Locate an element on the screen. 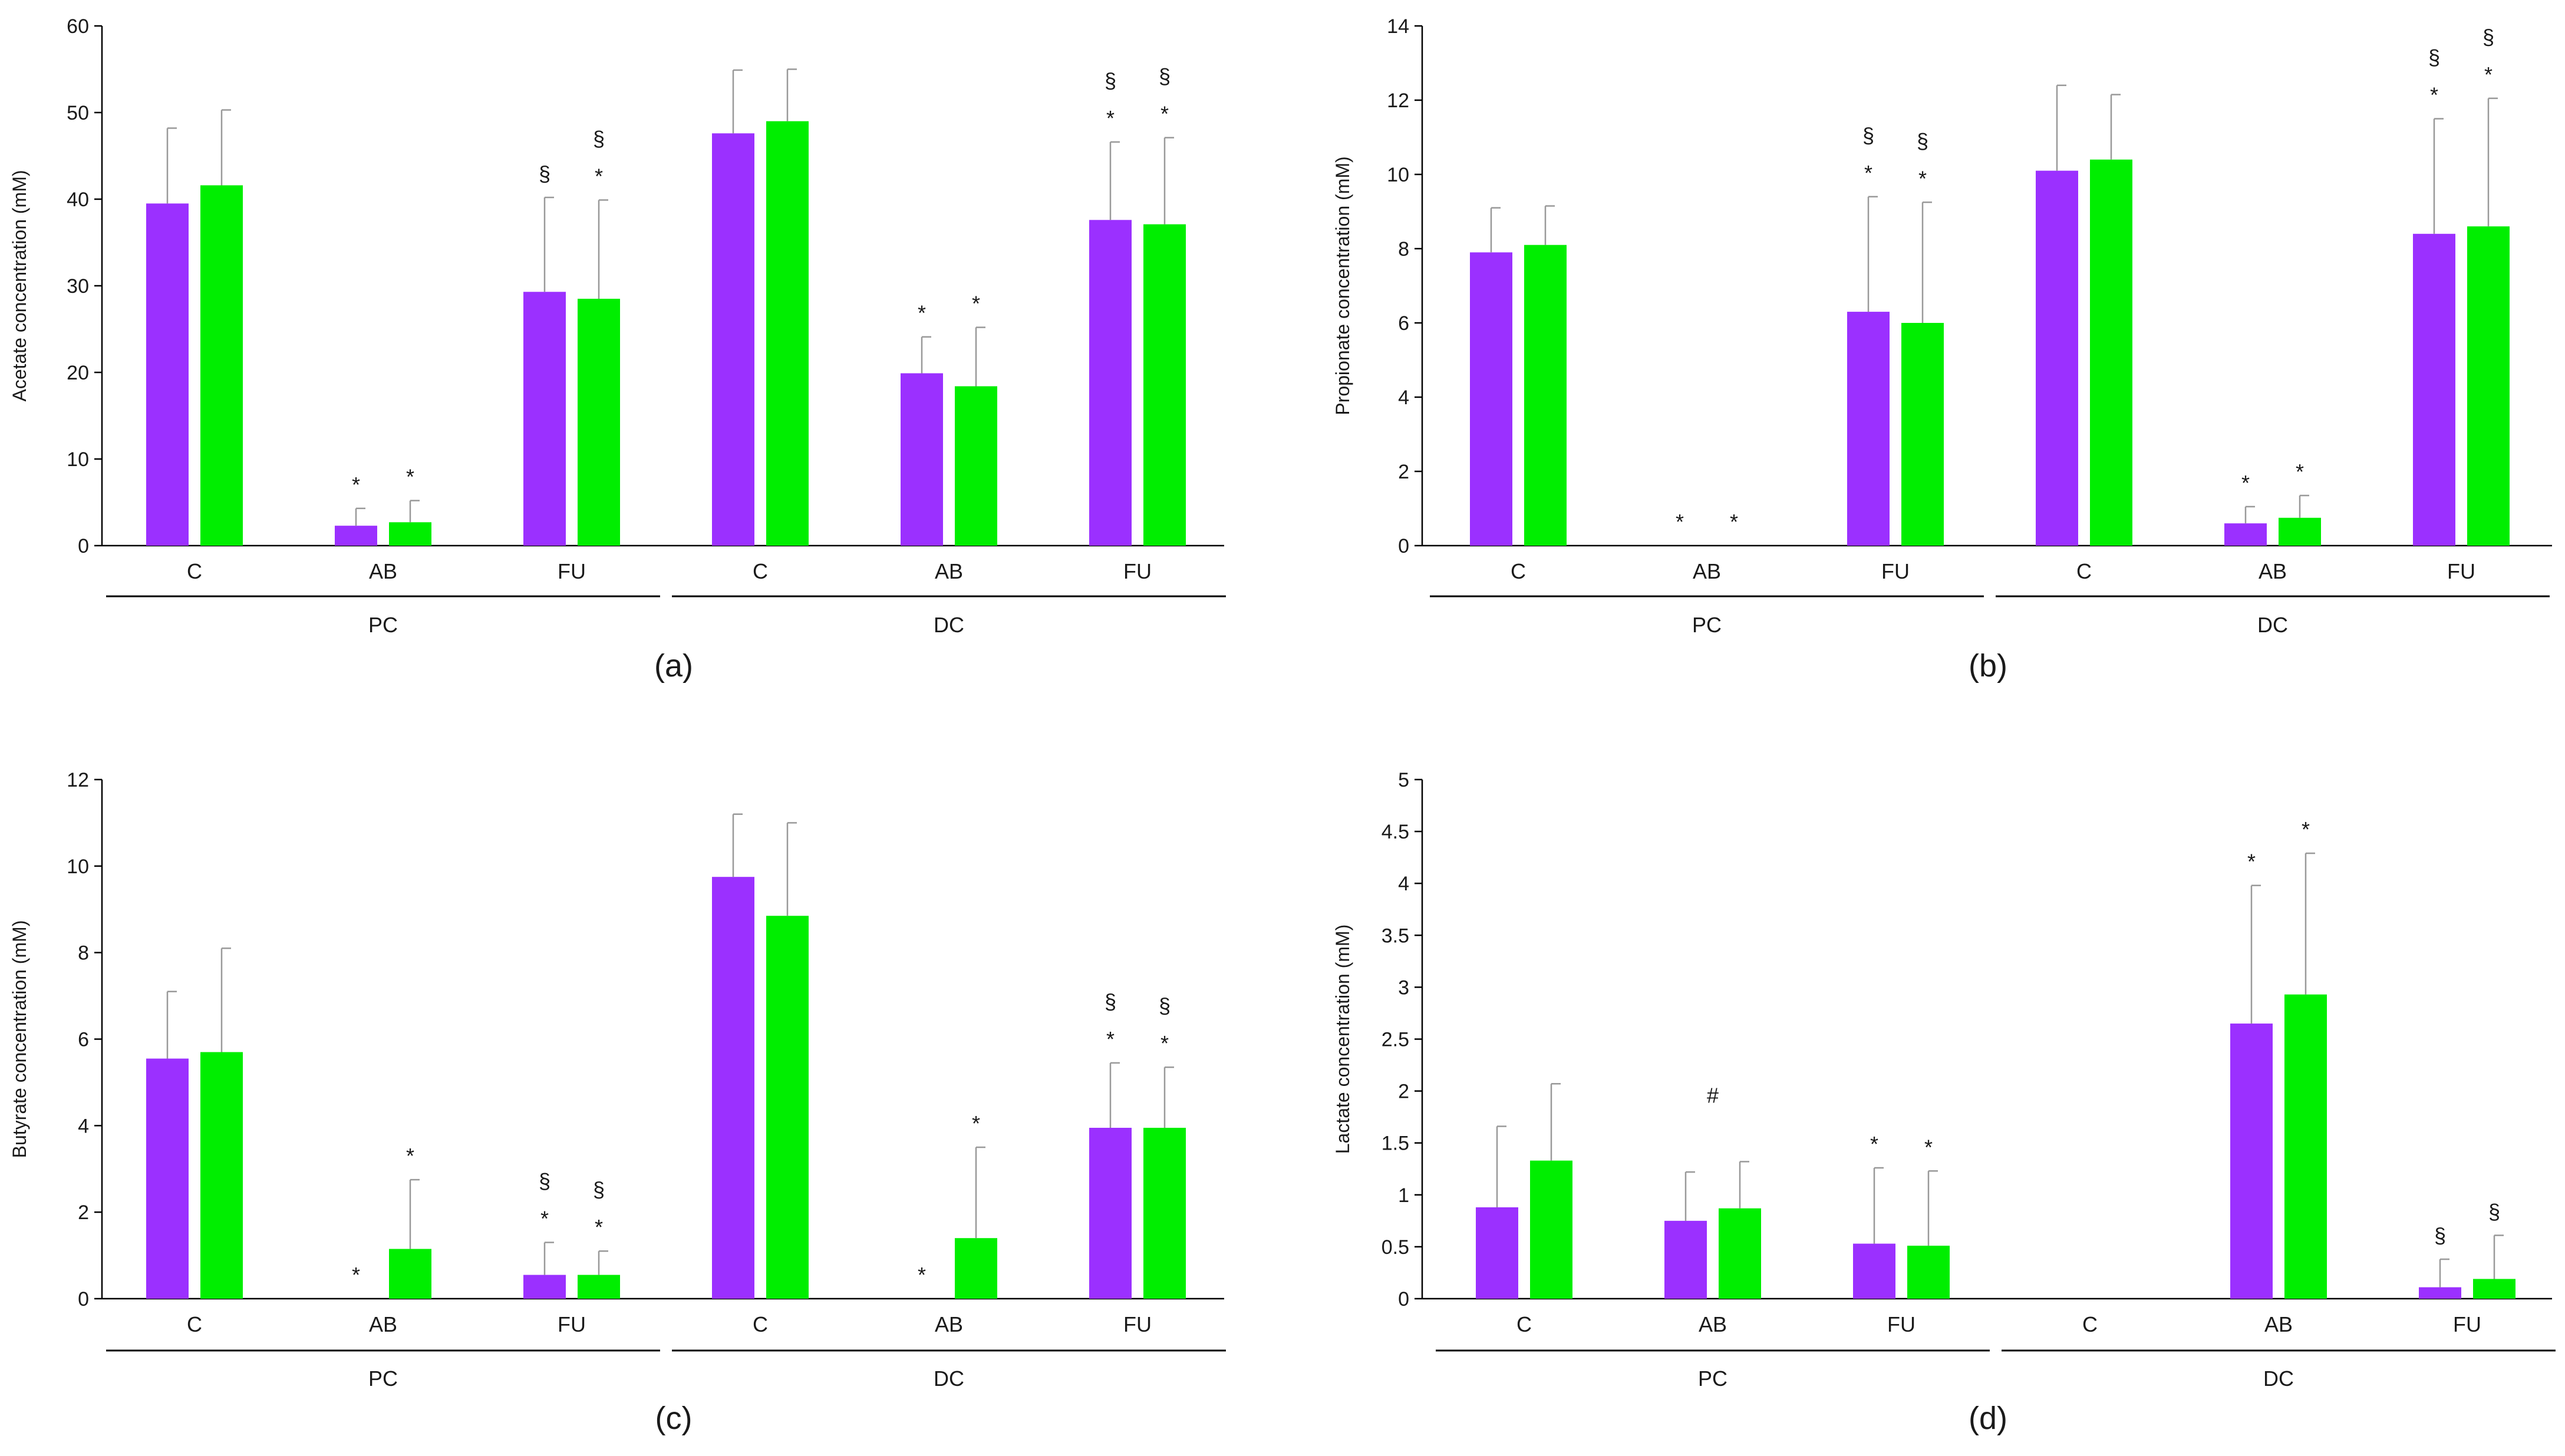 The height and width of the screenshot is (1456, 2565). y-tick-label: 30 is located at coordinates (78, 286).